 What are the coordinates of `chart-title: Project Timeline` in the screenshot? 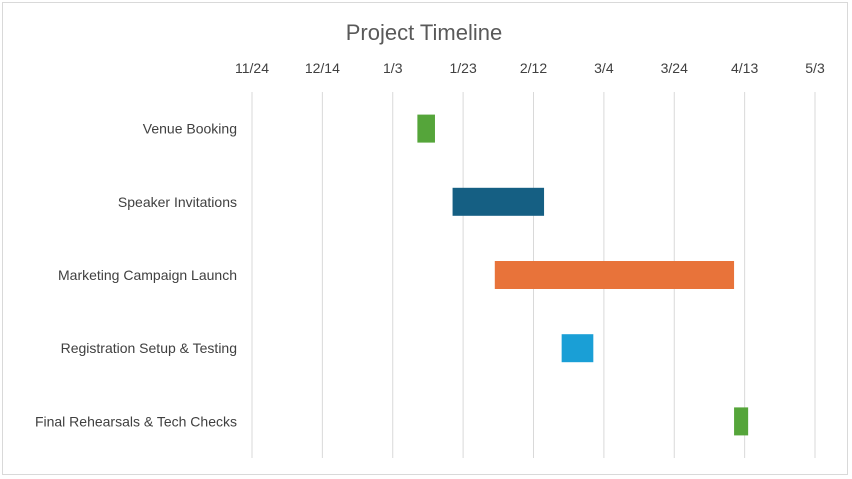 It's located at (424, 32).